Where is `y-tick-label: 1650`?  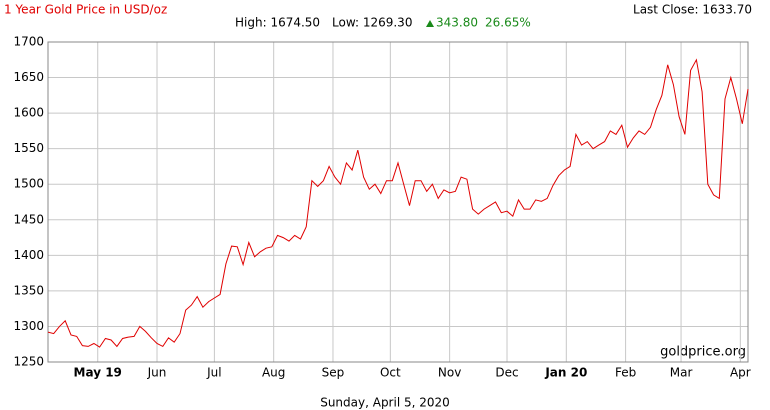 y-tick-label: 1650 is located at coordinates (28, 77).